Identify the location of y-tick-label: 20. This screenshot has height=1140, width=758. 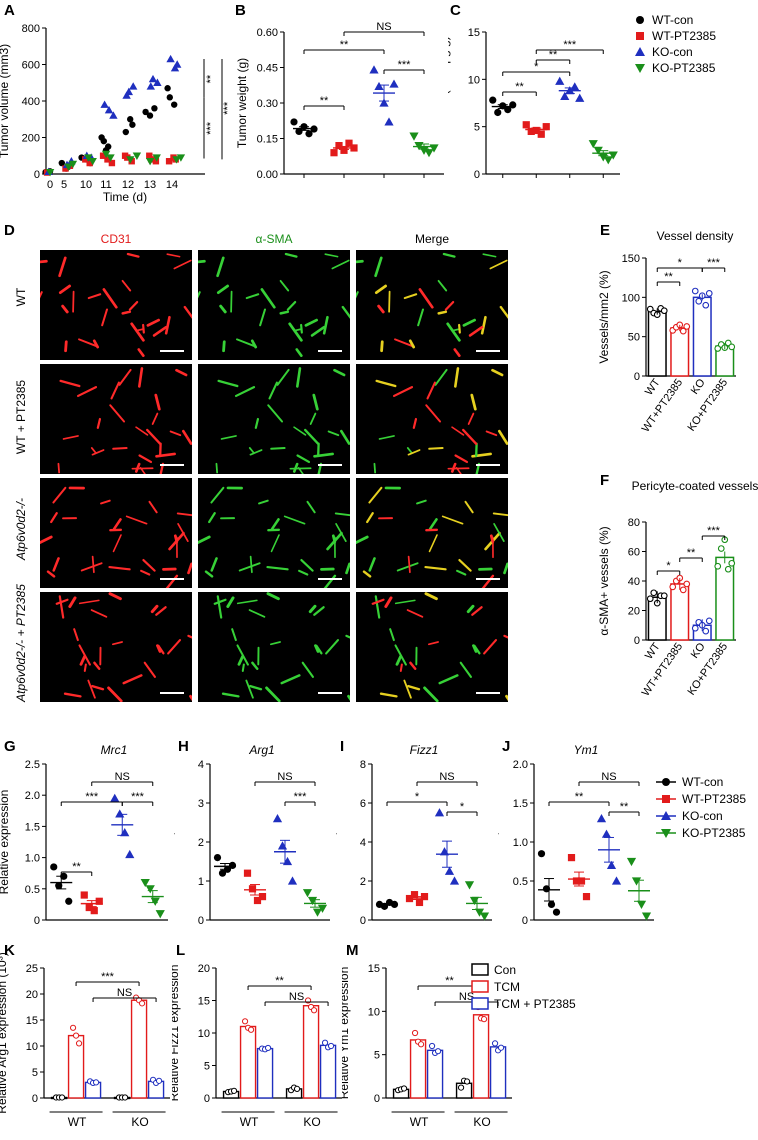
(32, 995).